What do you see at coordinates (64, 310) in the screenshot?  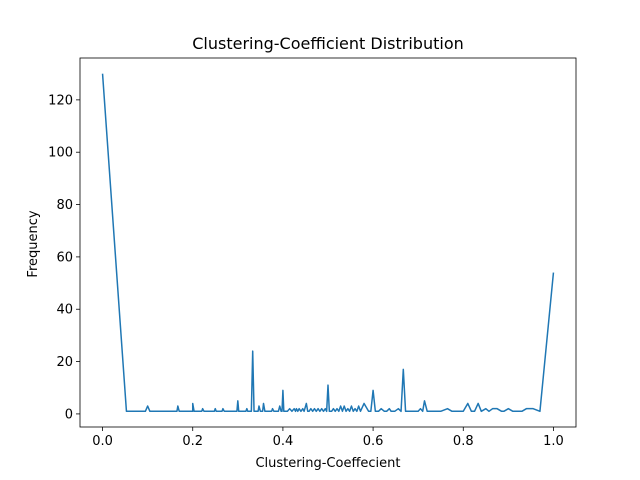 I see `y-tick-label: 40` at bounding box center [64, 310].